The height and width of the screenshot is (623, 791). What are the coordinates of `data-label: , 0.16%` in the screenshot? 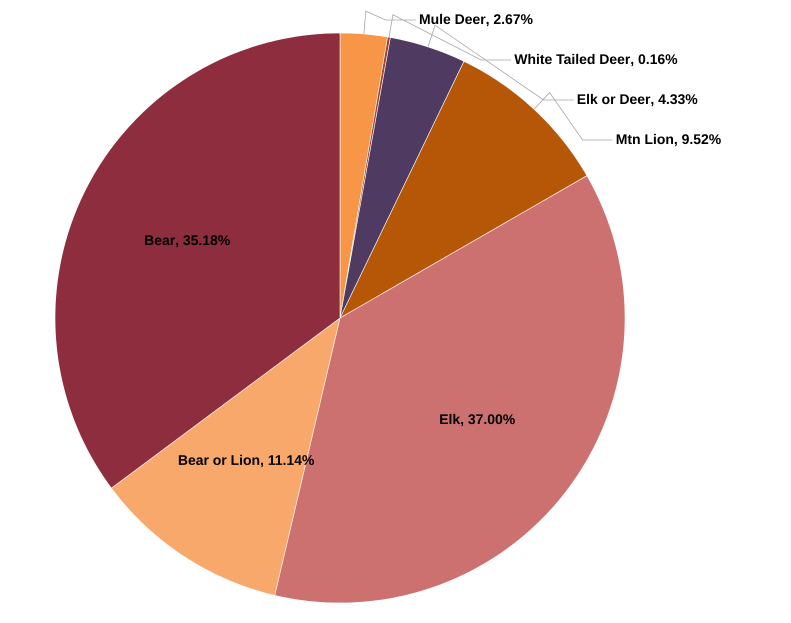 It's located at (654, 60).